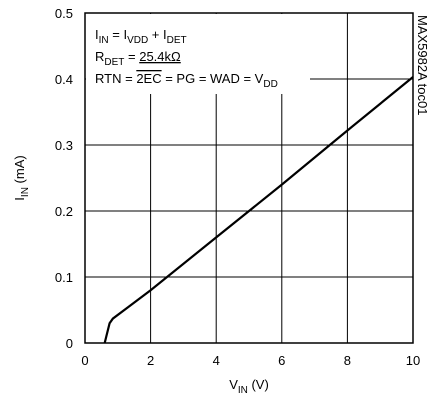  I want to click on y-tick-label: 0, so click(69, 343).